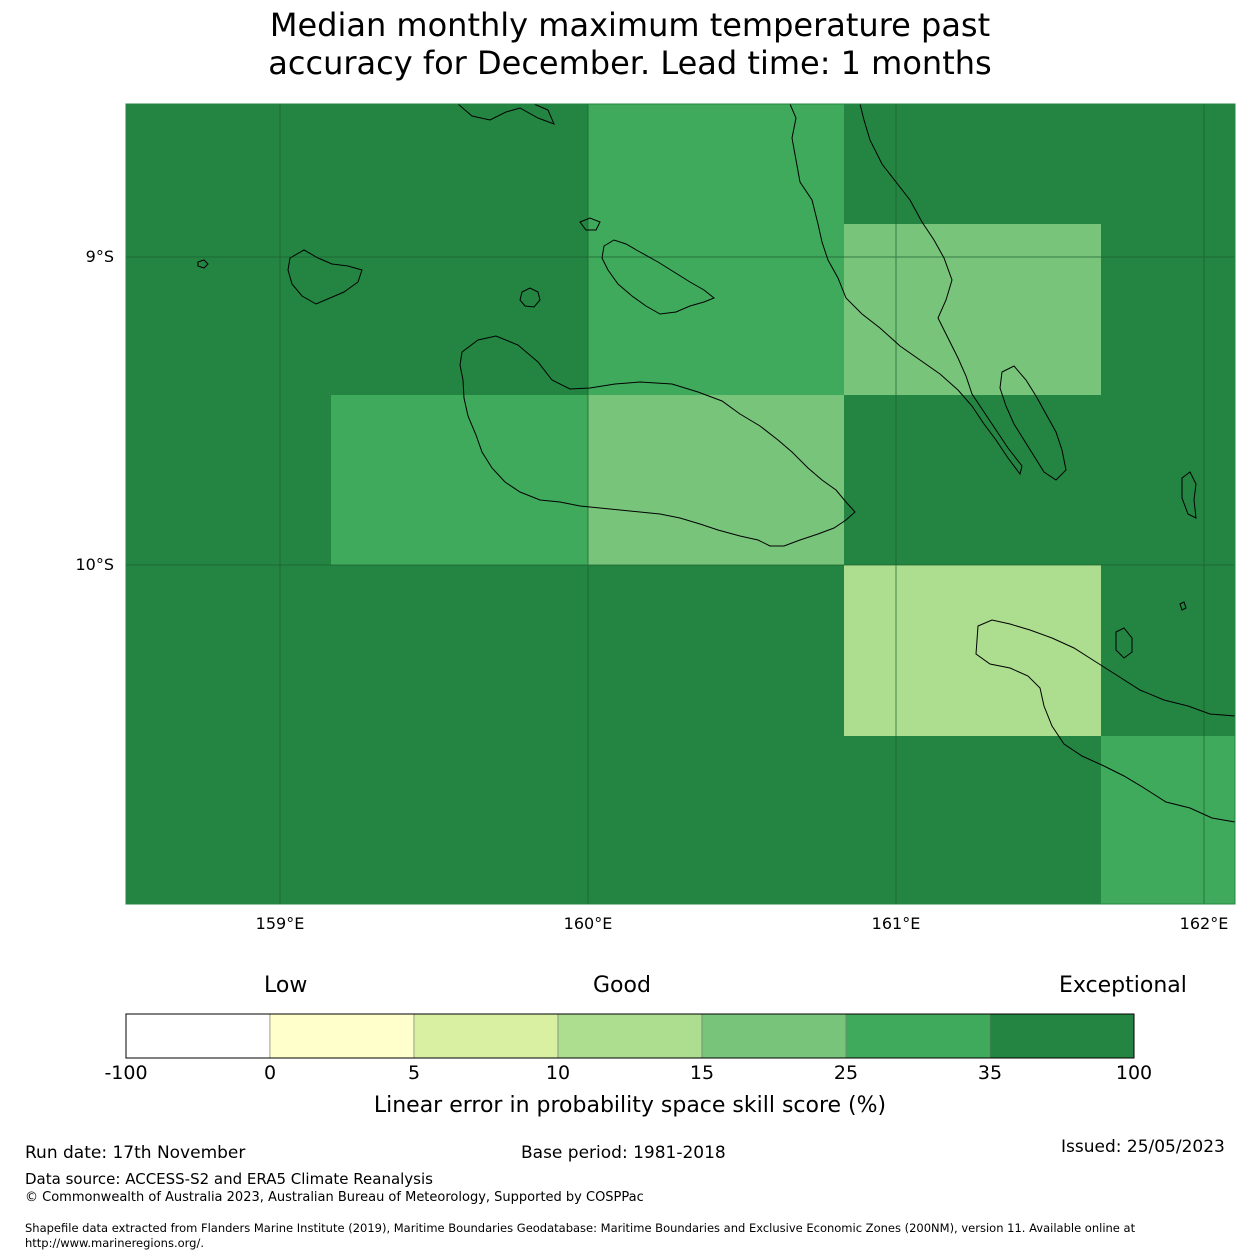 The image size is (1260, 1260). What do you see at coordinates (622, 985) in the screenshot?
I see `legend-category-good: Good` at bounding box center [622, 985].